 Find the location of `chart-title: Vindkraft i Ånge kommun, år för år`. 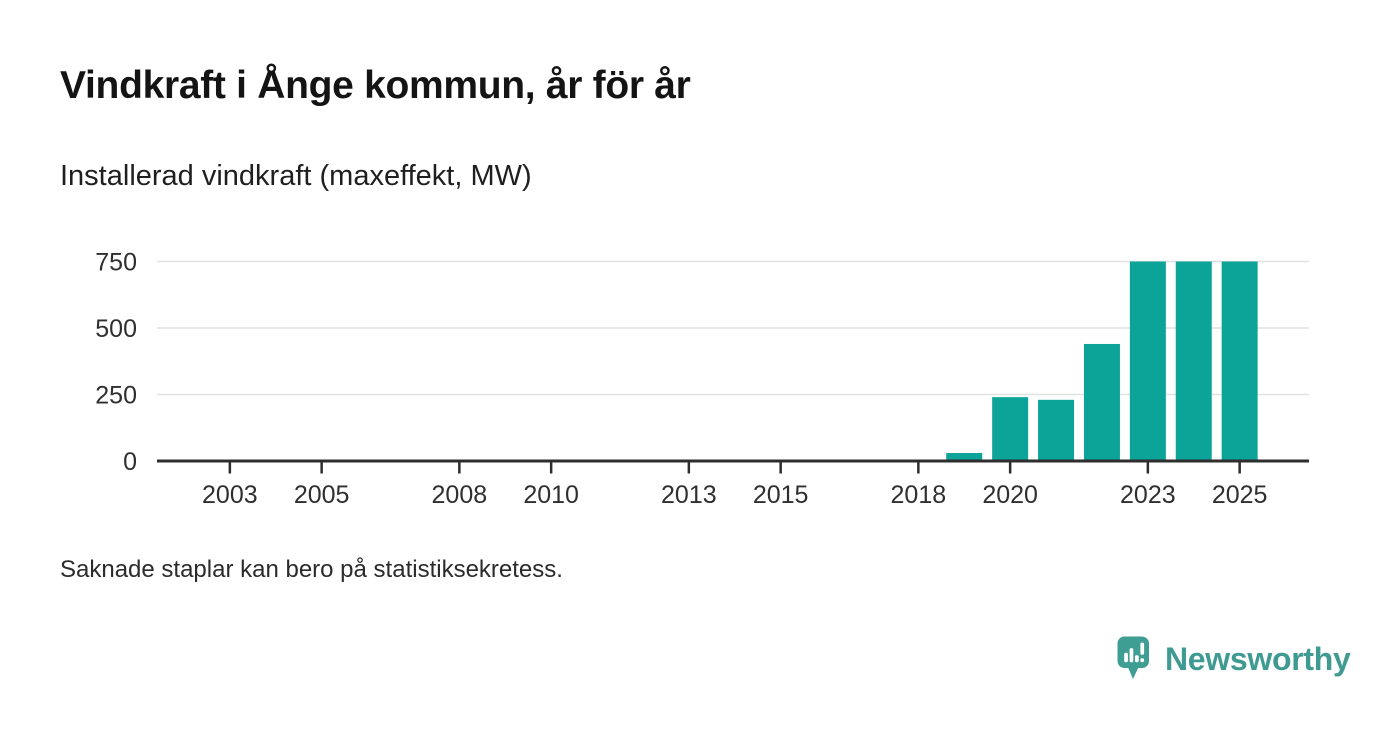

chart-title: Vindkraft i Ånge kommun, år för år is located at coordinates (375, 85).